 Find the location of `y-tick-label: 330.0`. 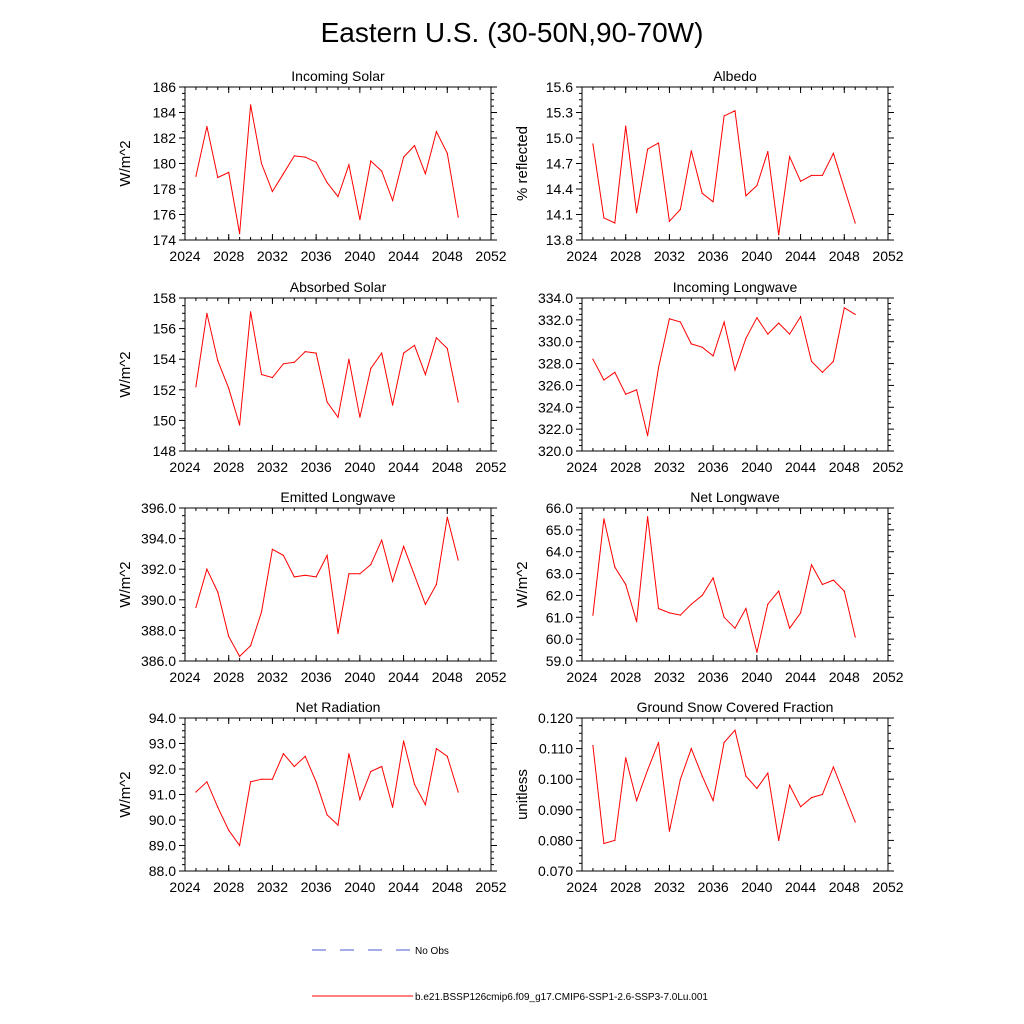

y-tick-label: 330.0 is located at coordinates (555, 342).